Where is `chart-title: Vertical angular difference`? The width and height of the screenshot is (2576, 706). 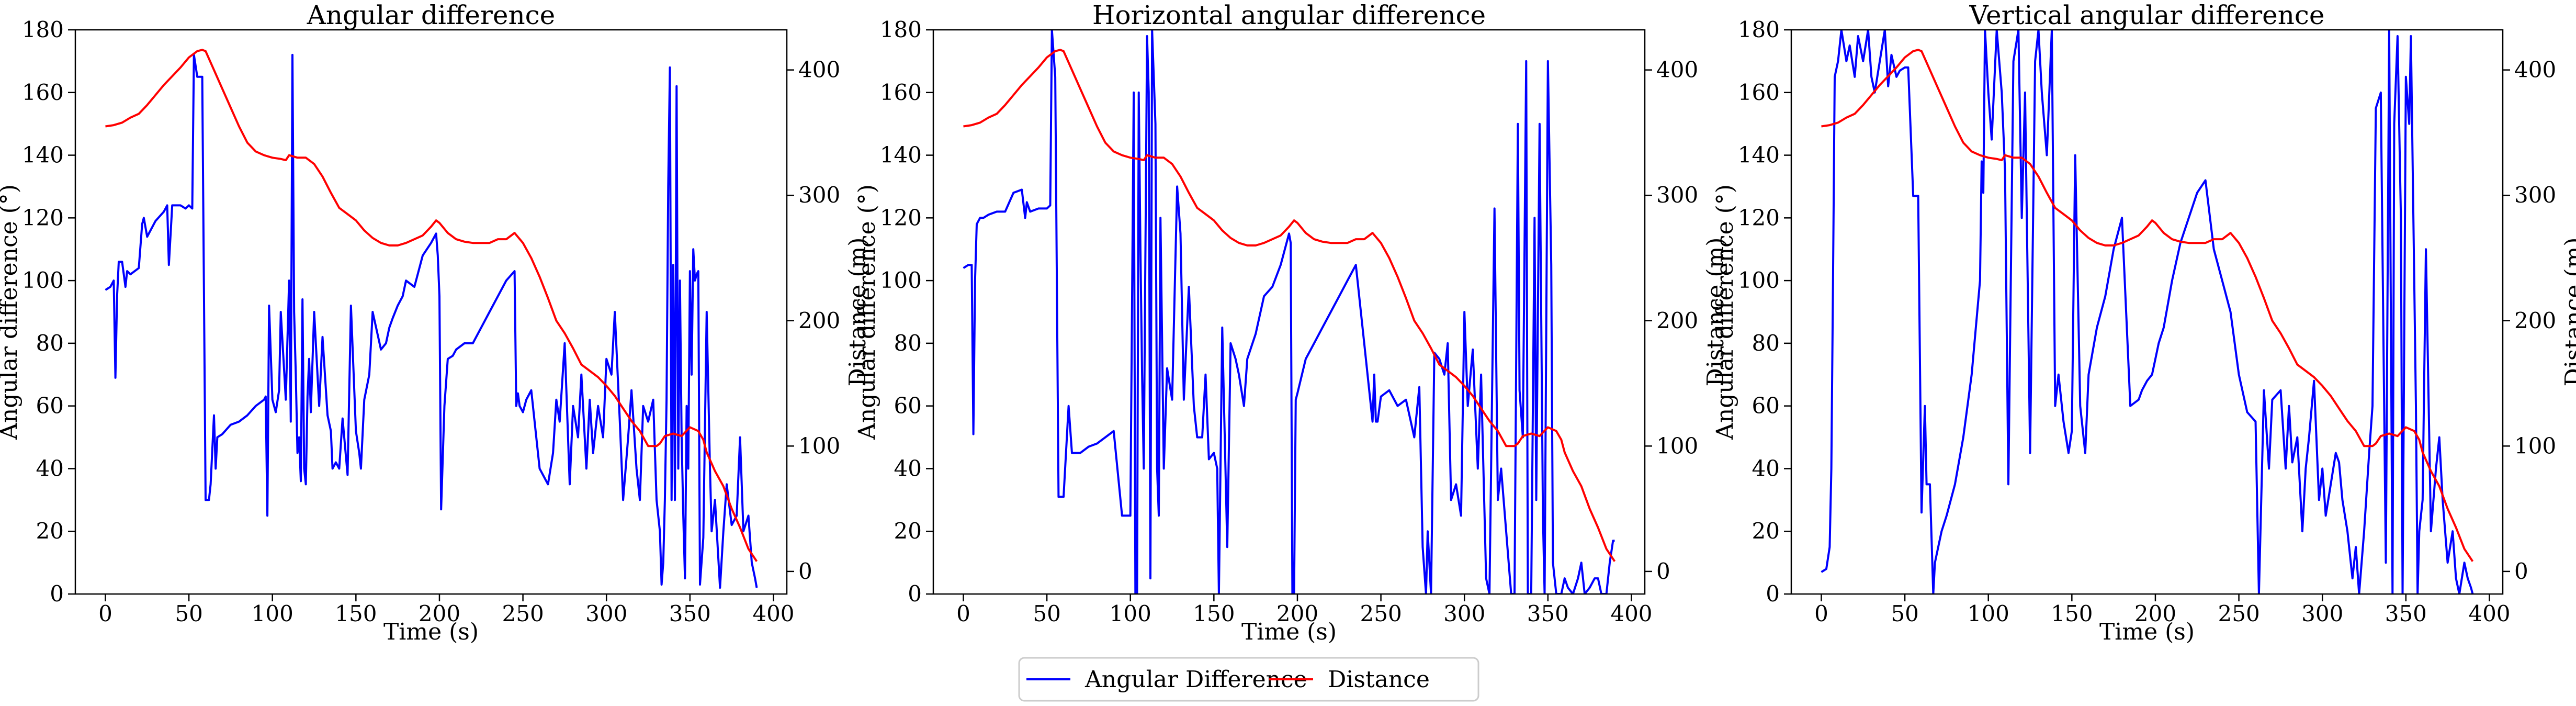 chart-title: Vertical angular difference is located at coordinates (2146, 15).